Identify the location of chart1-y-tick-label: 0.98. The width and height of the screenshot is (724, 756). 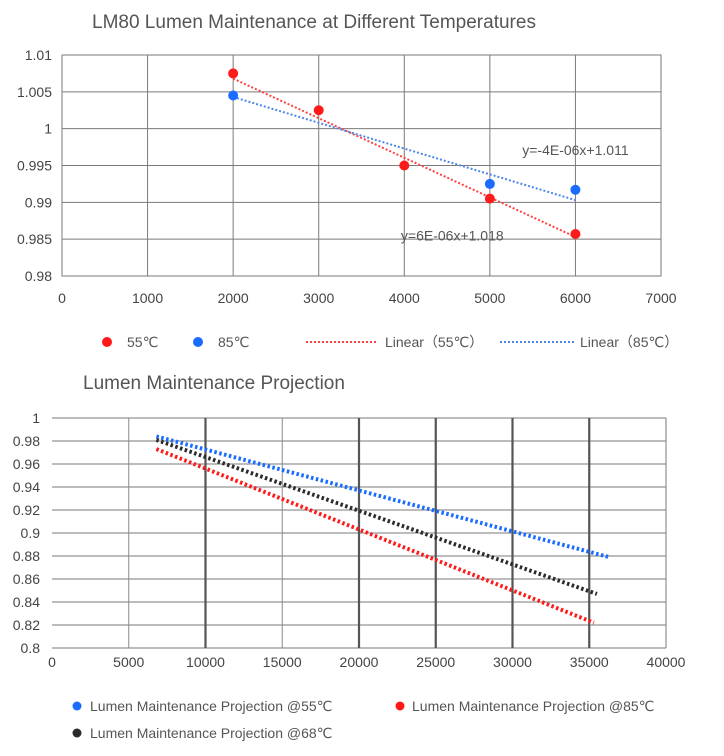
(38, 276).